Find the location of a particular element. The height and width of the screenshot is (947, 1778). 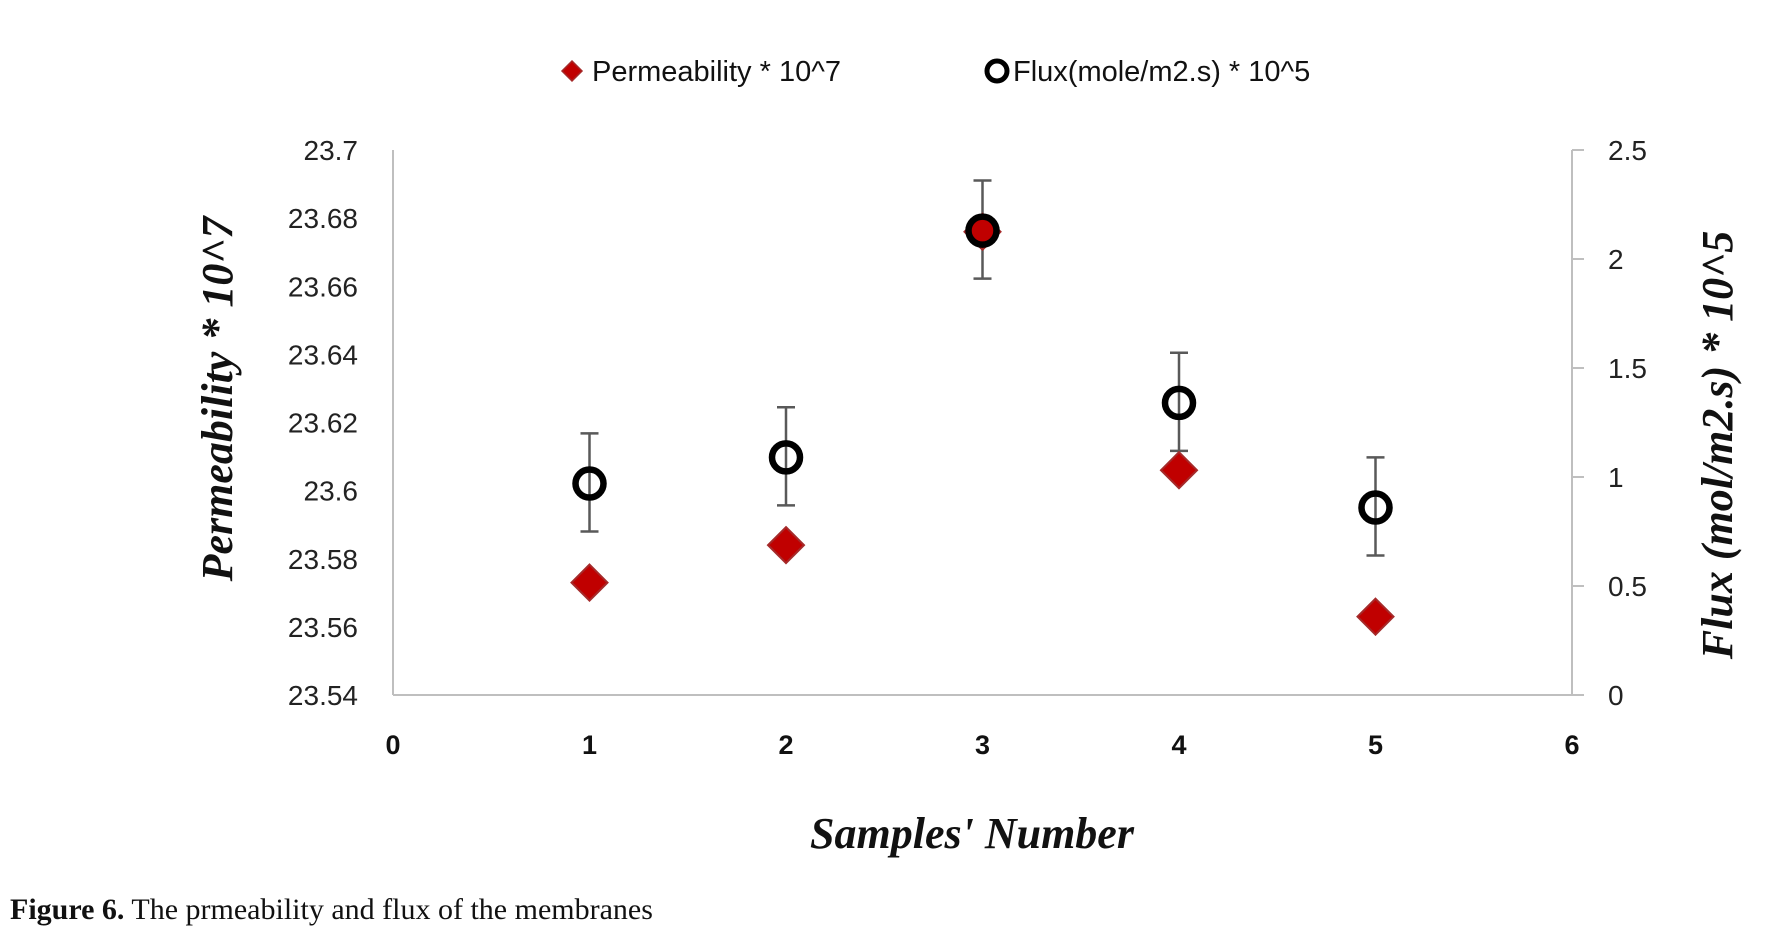

y-tick-label-left: 23.6 is located at coordinates (331, 491).